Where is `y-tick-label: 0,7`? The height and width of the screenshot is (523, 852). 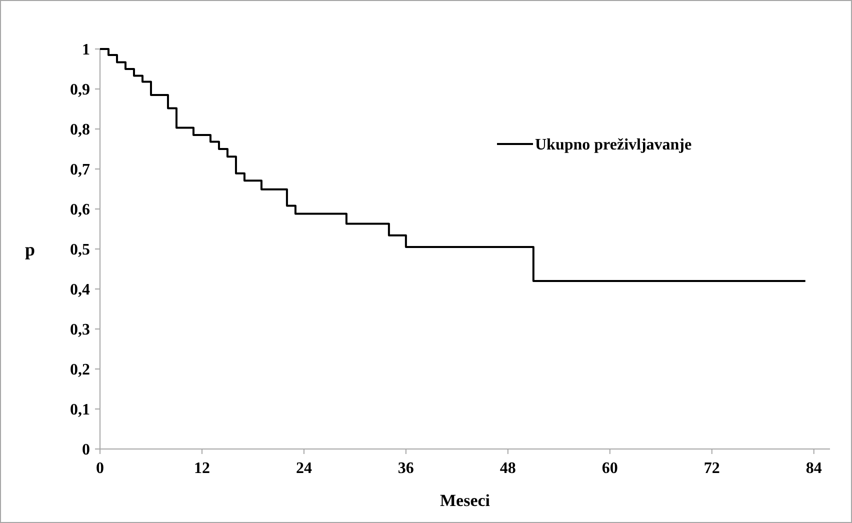
y-tick-label: 0,7 is located at coordinates (80, 170).